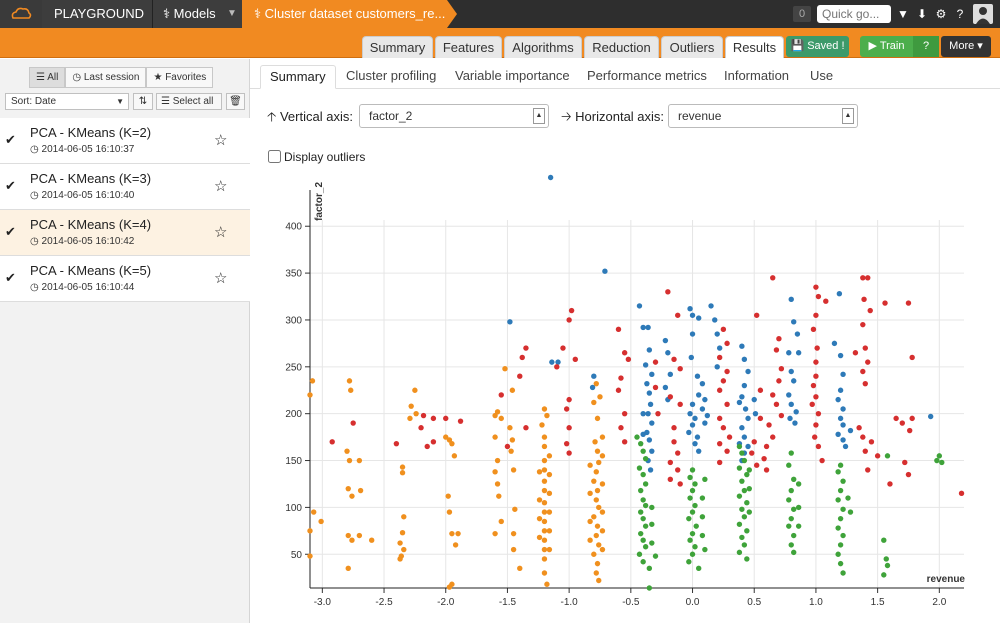  I want to click on caret-down-icon: ▼, so click(120, 101).